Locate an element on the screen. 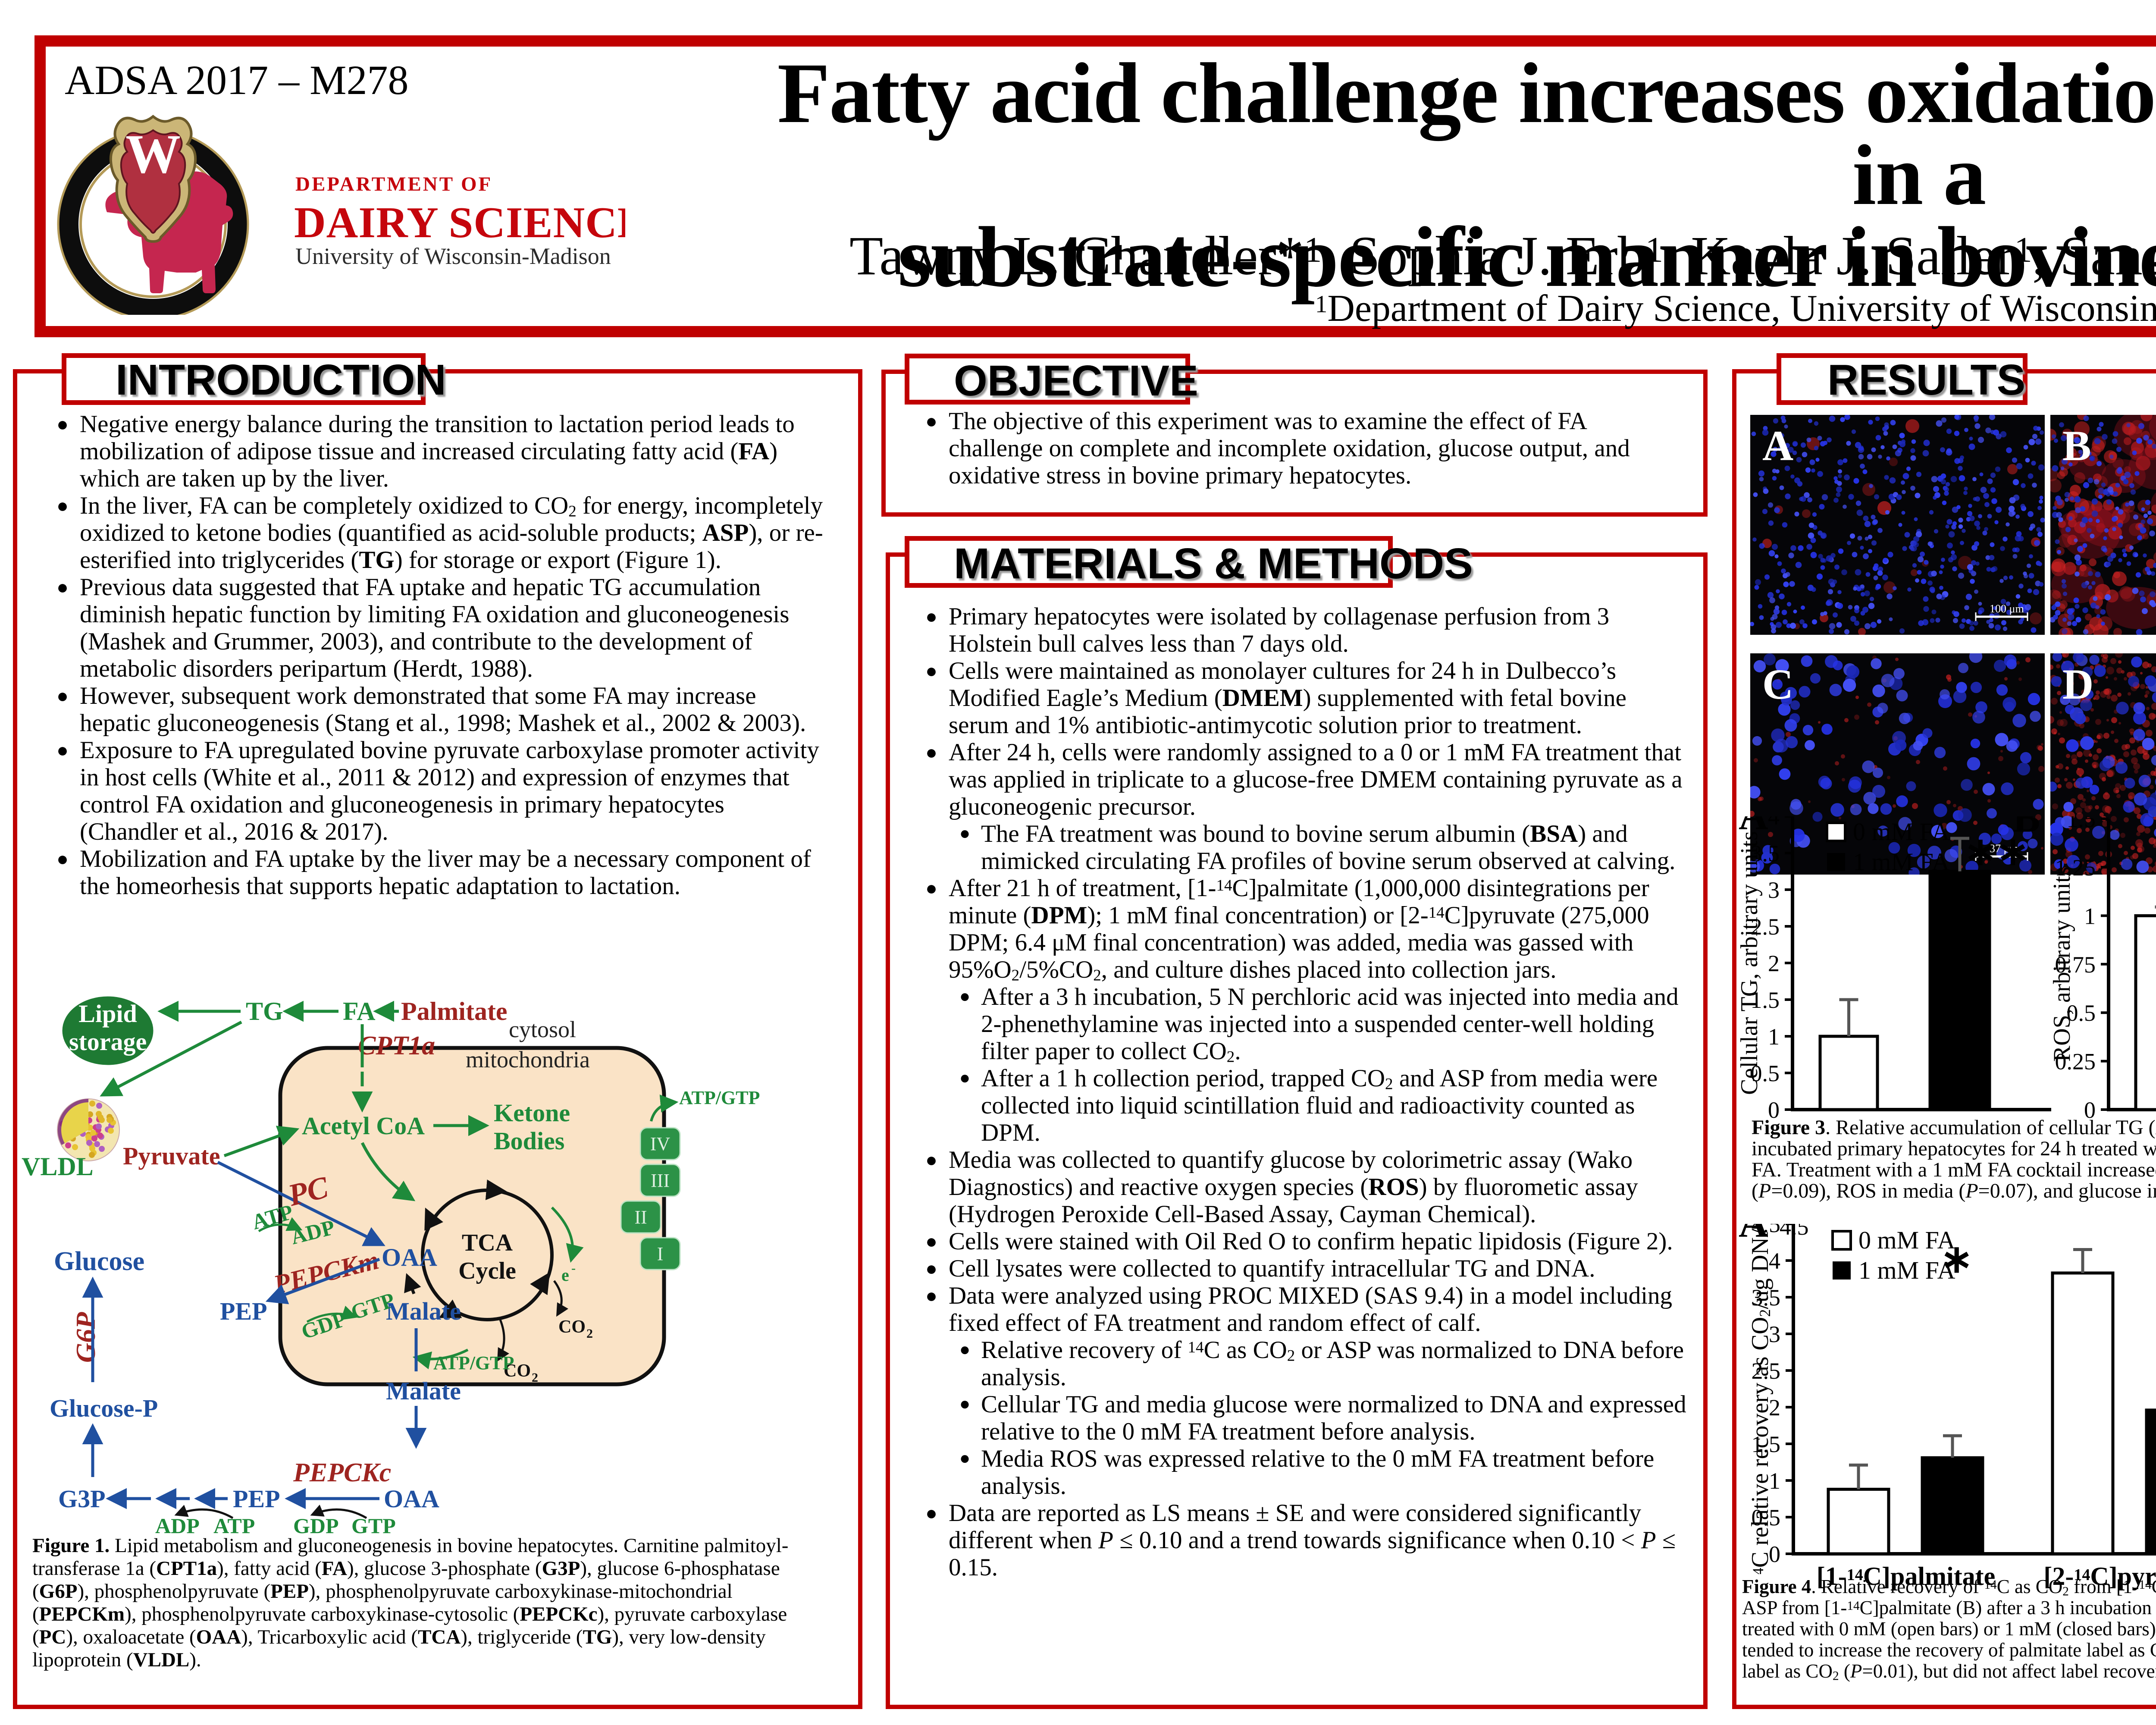  svg-text: D is located at coordinates (2077, 684).